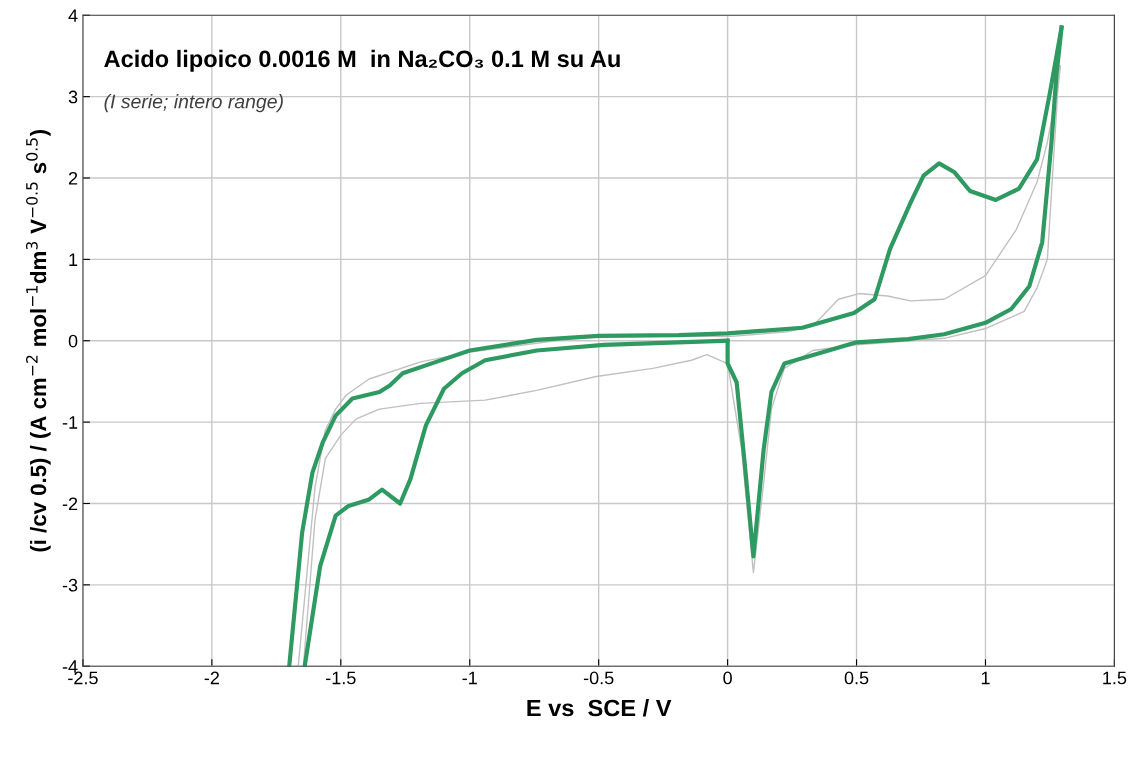 This screenshot has width=1136, height=764. I want to click on y-tick-label: 2, so click(73, 178).